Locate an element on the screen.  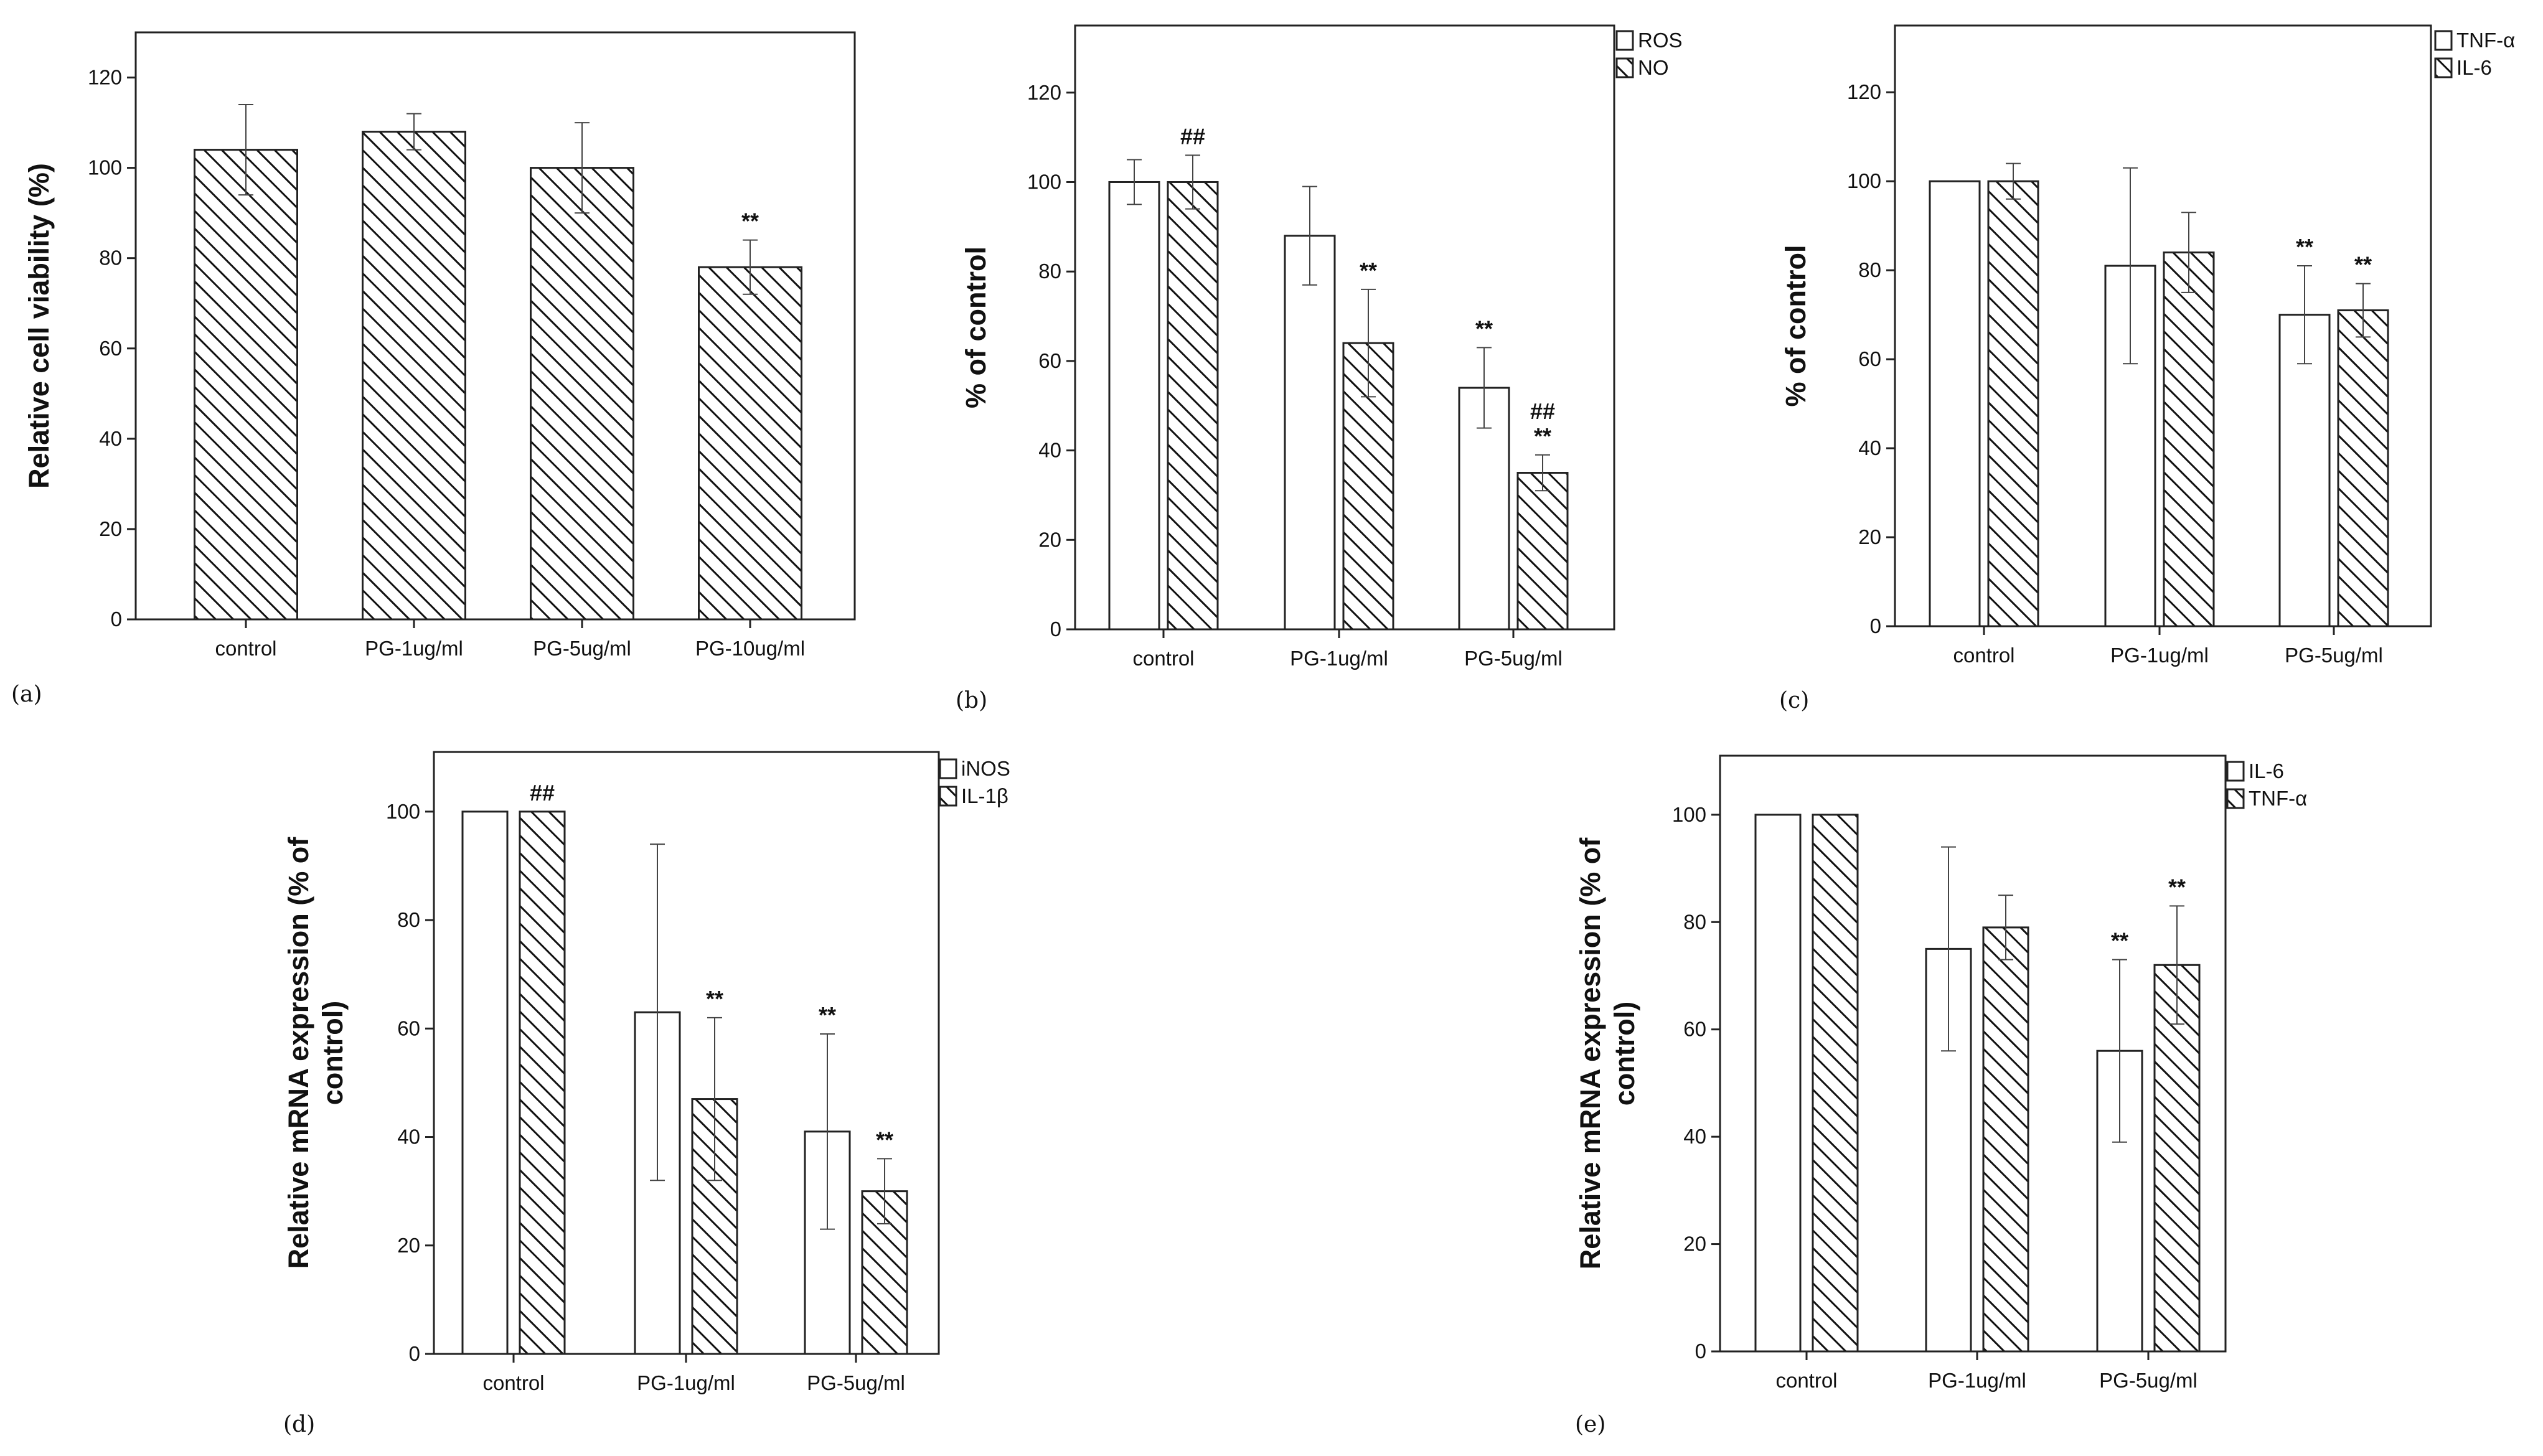
panel-label: (d) is located at coordinates (299, 1424).